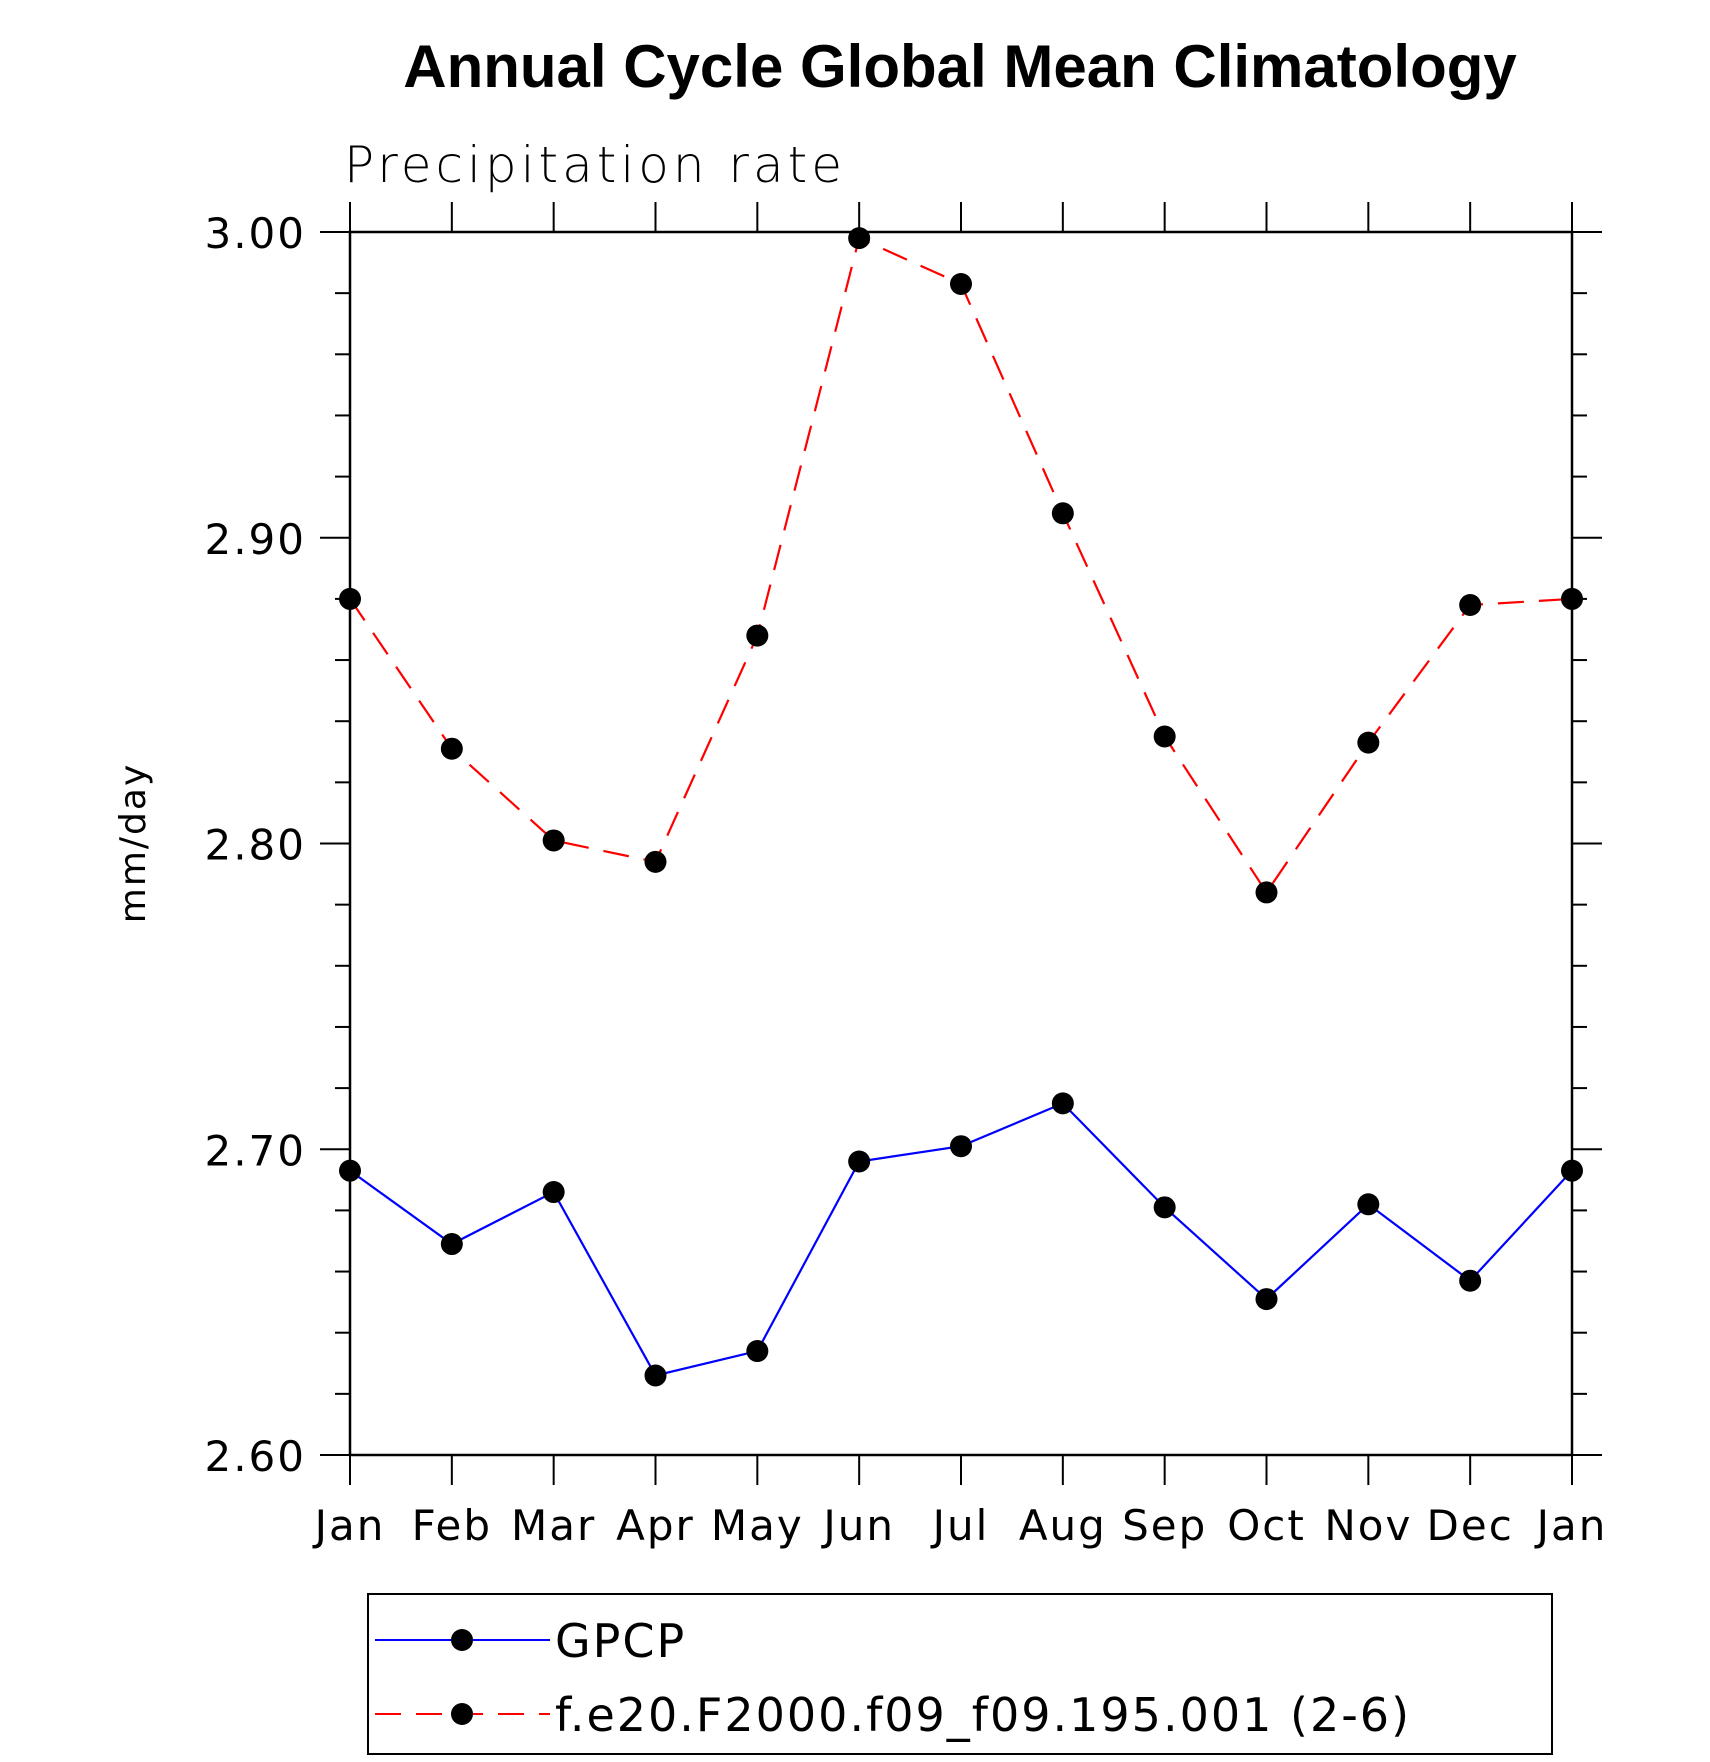  I want to click on legend: GPCP f.e20.F2000.f09_f09.195.001 (2-6), so click(960, 1674).